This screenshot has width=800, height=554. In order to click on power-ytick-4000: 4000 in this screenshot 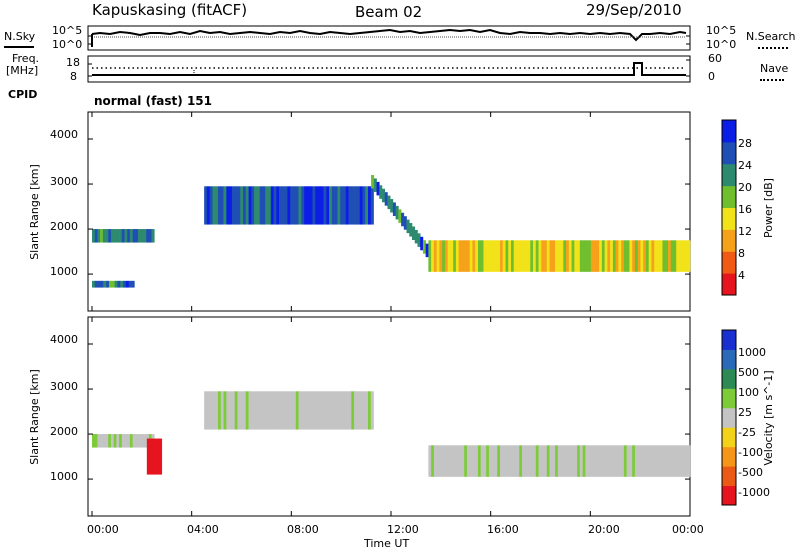, I will do `click(64, 134)`.